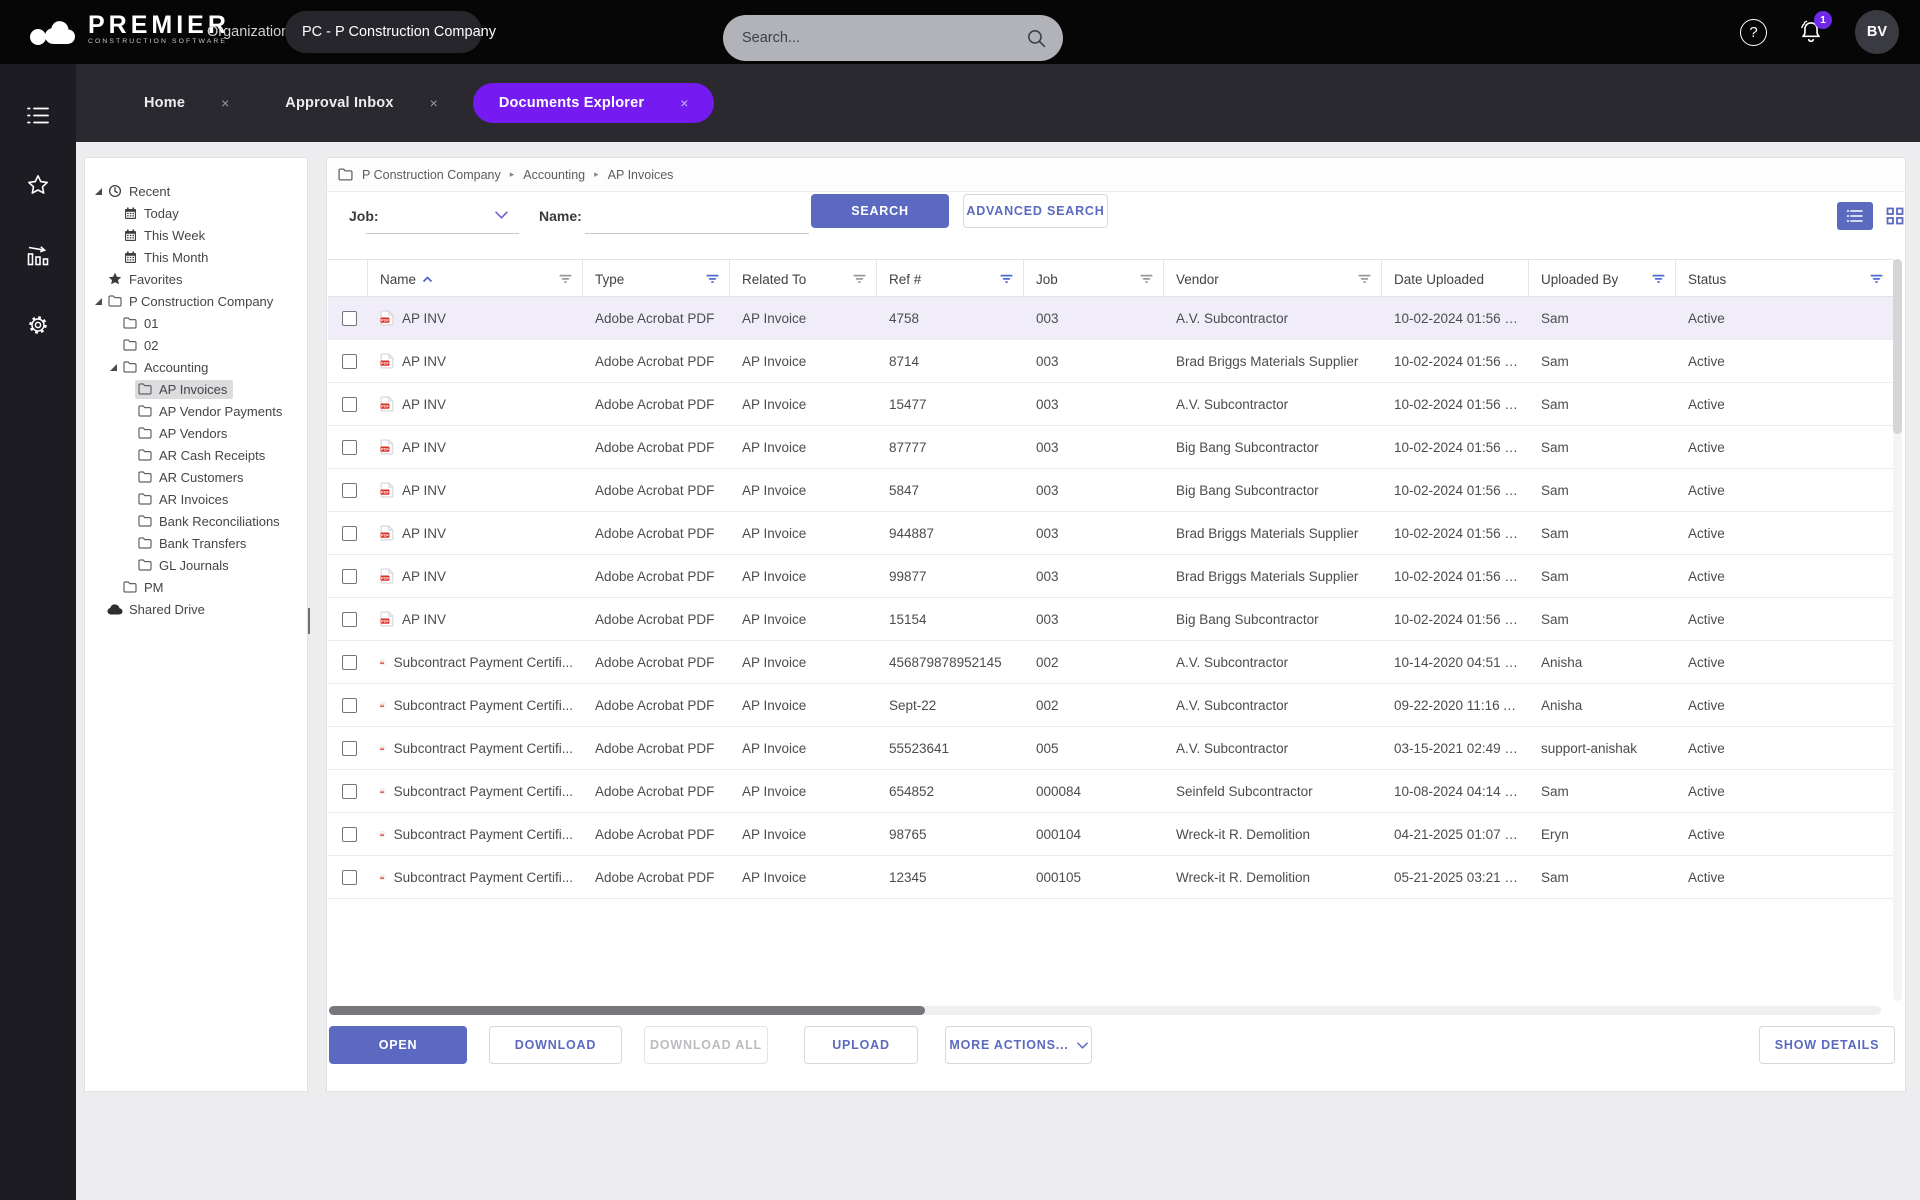 Image resolution: width=1920 pixels, height=1200 pixels. What do you see at coordinates (1036, 38) in the screenshot?
I see `search-icon` at bounding box center [1036, 38].